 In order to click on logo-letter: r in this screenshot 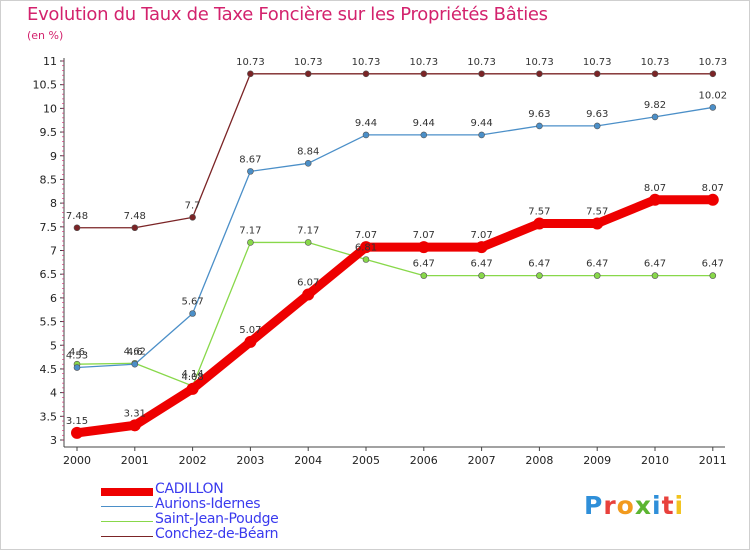, I will do `click(610, 505)`.